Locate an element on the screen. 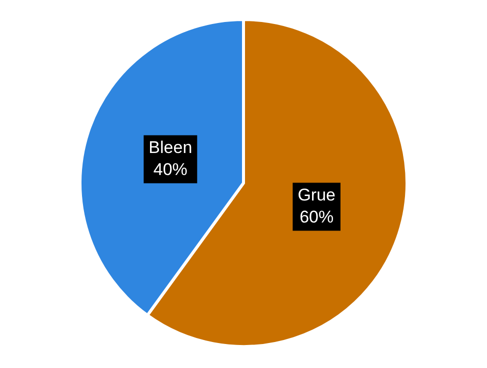 Image resolution: width=487 pixels, height=368 pixels. data-label: 40% is located at coordinates (170, 169).